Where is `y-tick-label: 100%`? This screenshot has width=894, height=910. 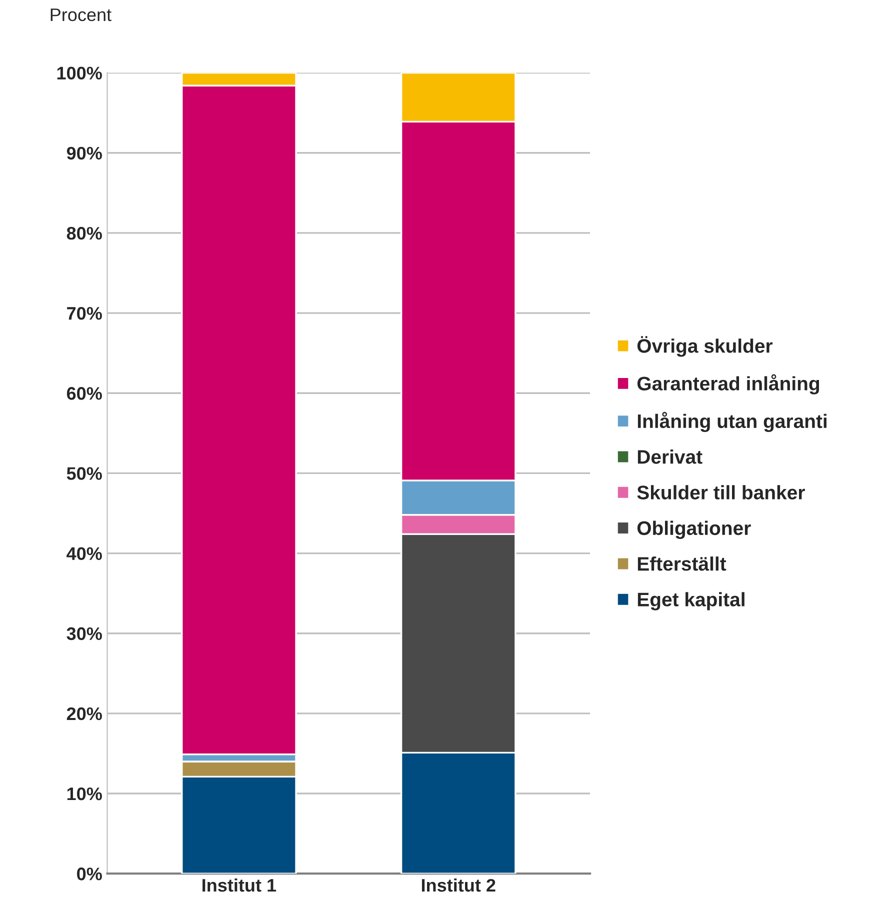 y-tick-label: 100% is located at coordinates (79, 73).